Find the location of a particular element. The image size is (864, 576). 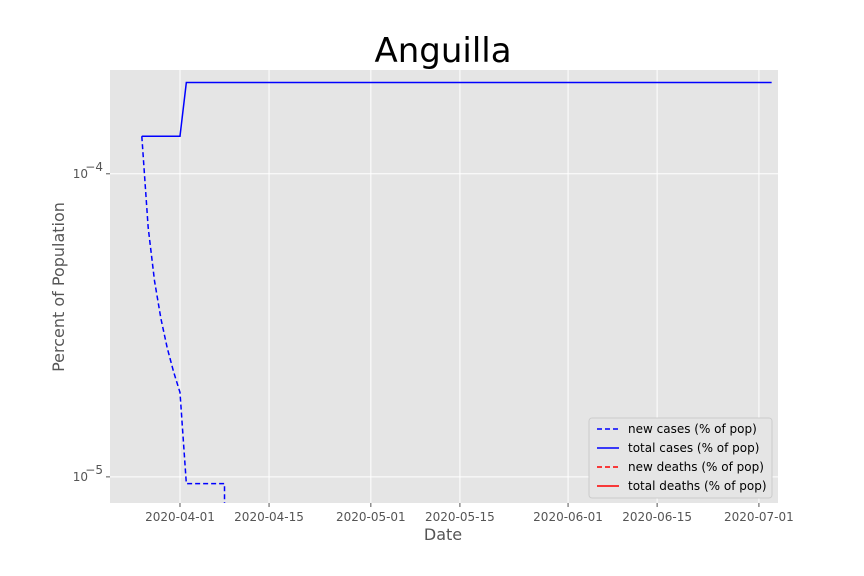

y-tick-exponent: −5 is located at coordinates (94, 470).